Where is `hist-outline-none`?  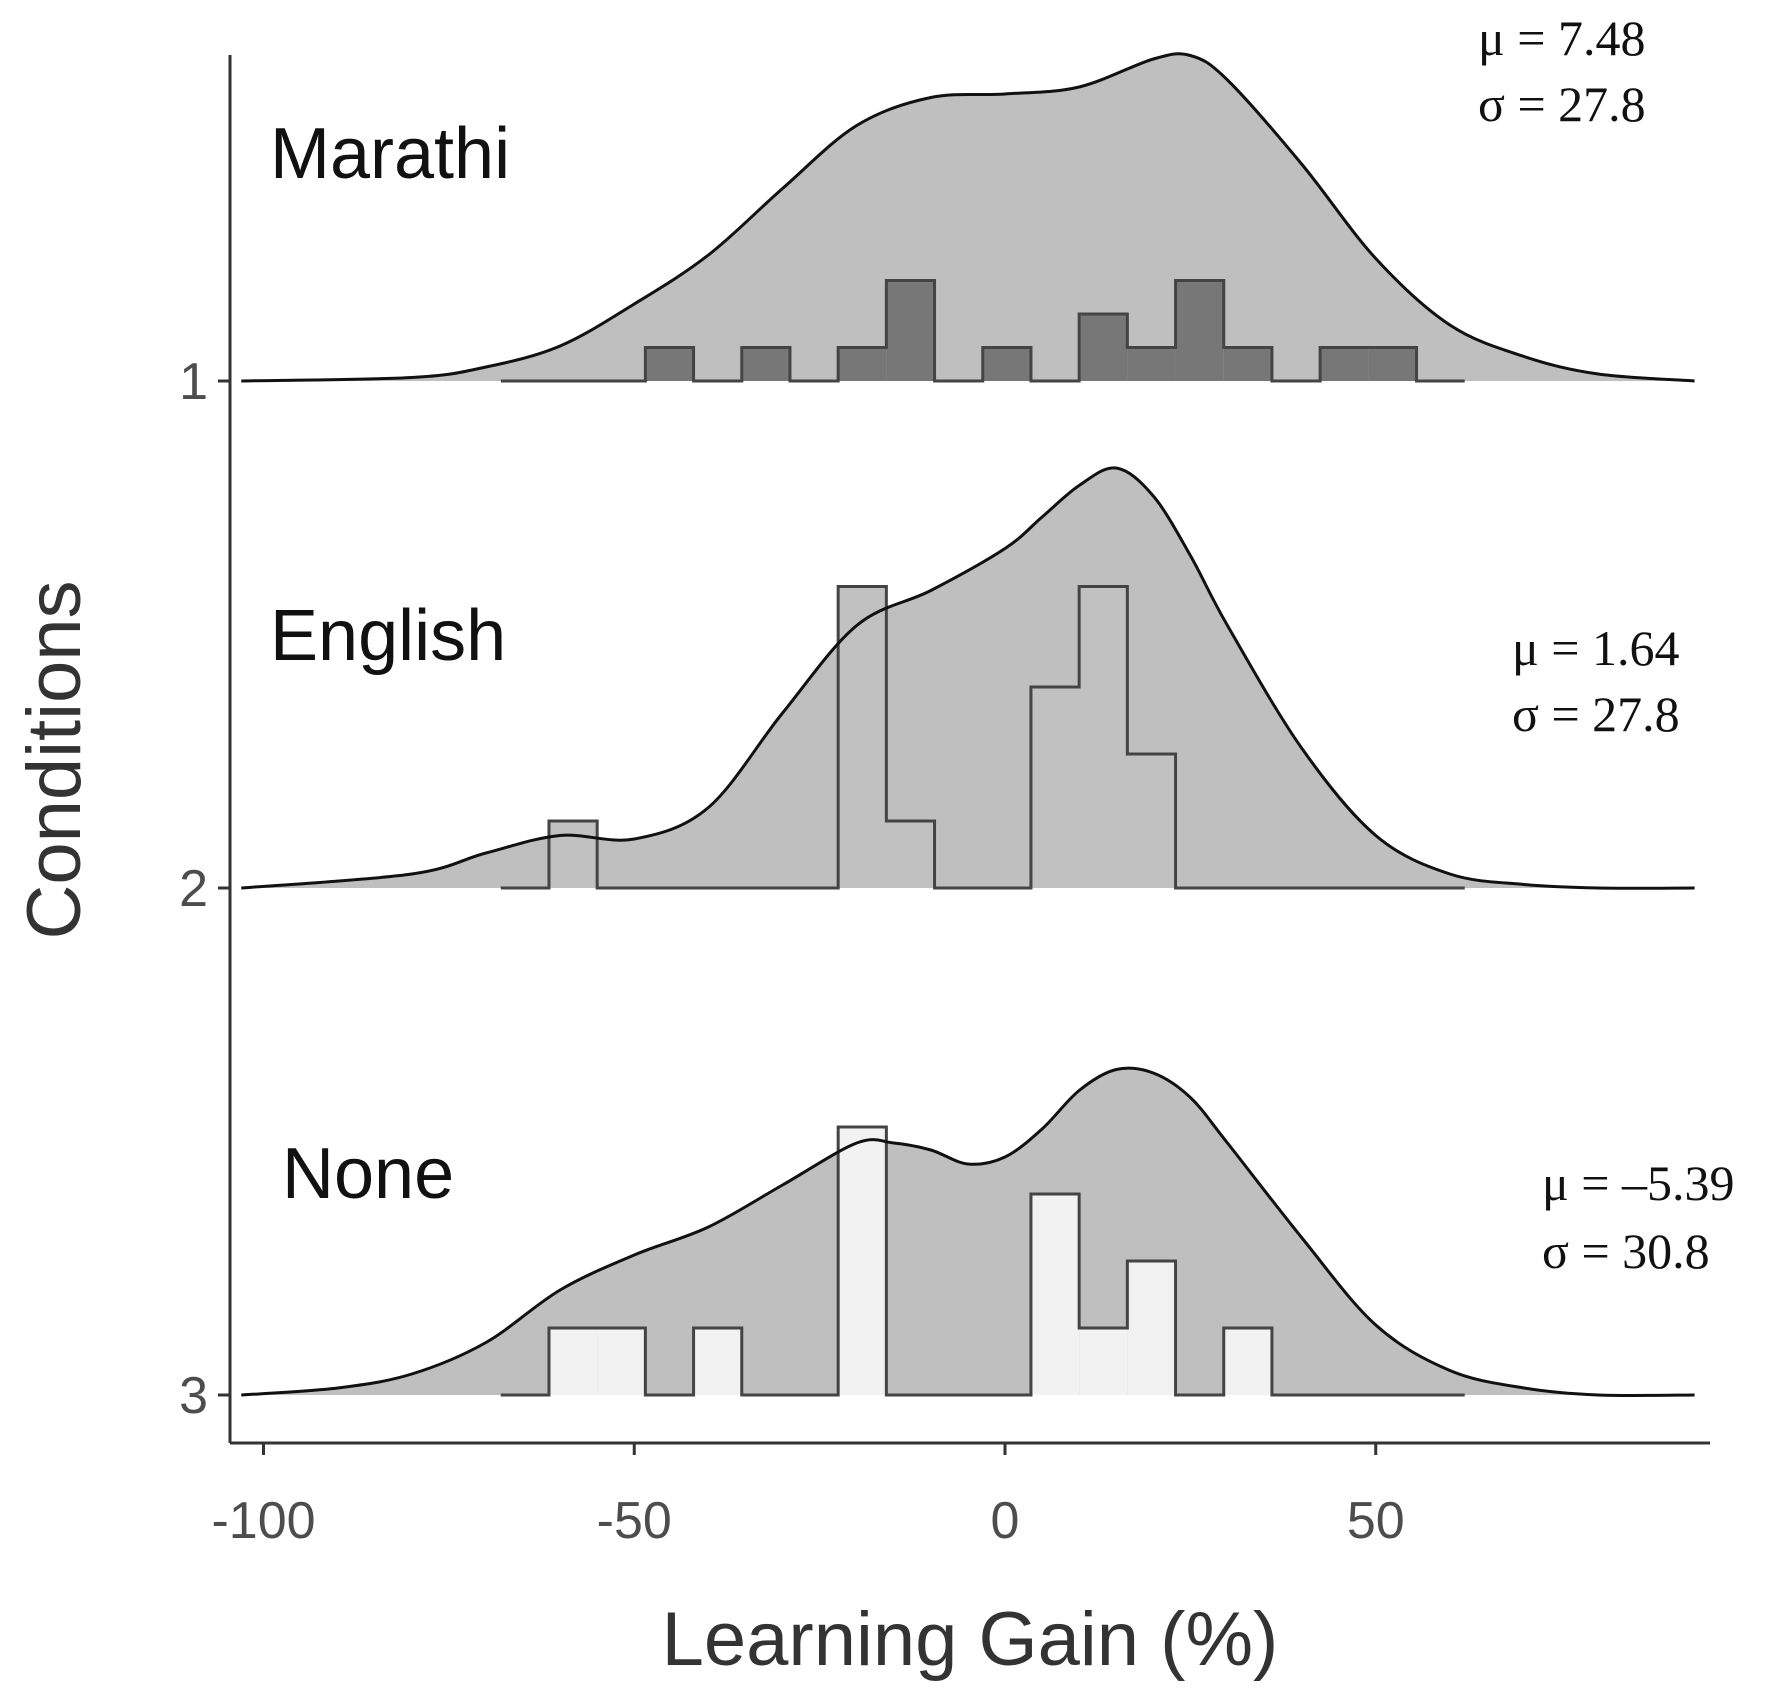
hist-outline-none is located at coordinates (982, 1261).